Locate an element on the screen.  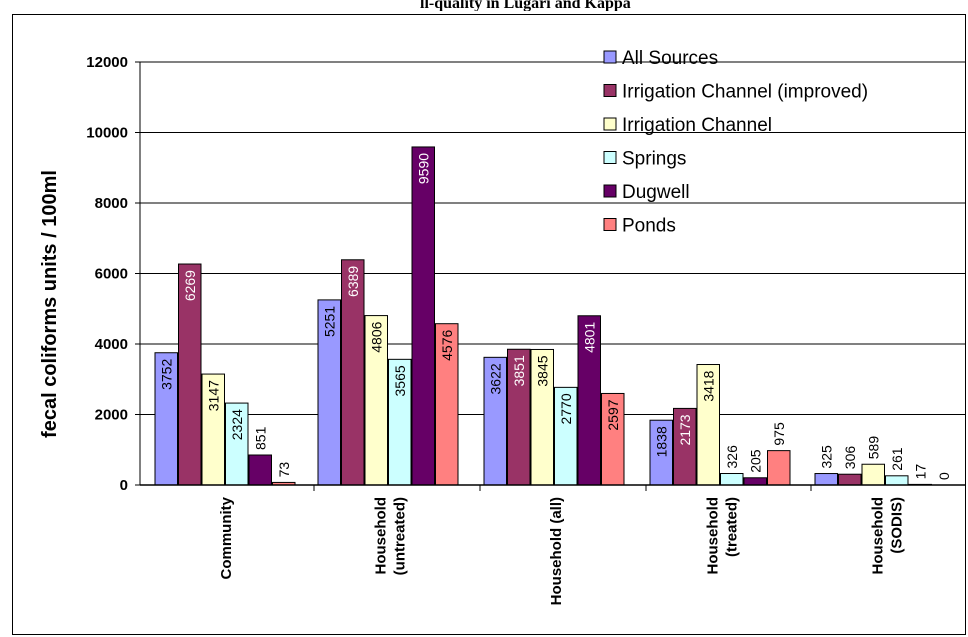
data-label: 3418 is located at coordinates (708, 385).